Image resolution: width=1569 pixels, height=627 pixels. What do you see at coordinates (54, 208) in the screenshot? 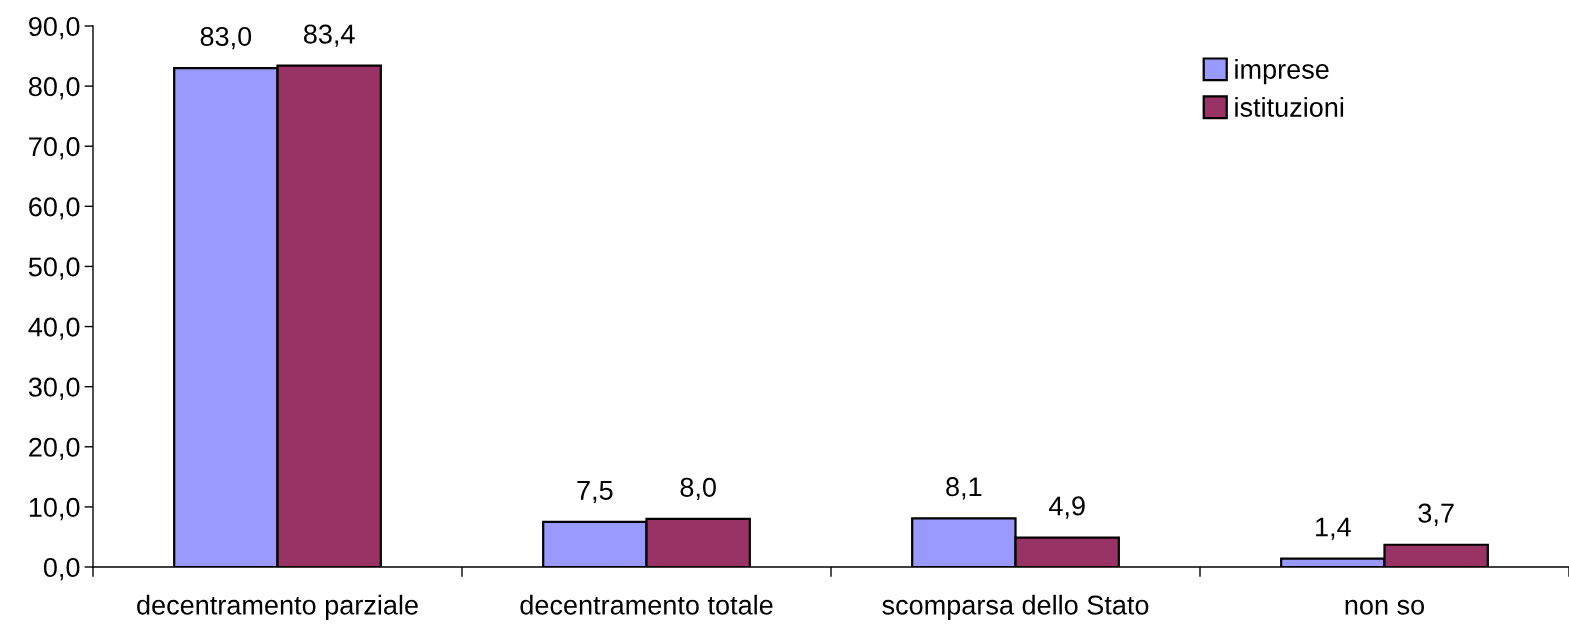
I see `y-tick-label: 60,0` at bounding box center [54, 208].